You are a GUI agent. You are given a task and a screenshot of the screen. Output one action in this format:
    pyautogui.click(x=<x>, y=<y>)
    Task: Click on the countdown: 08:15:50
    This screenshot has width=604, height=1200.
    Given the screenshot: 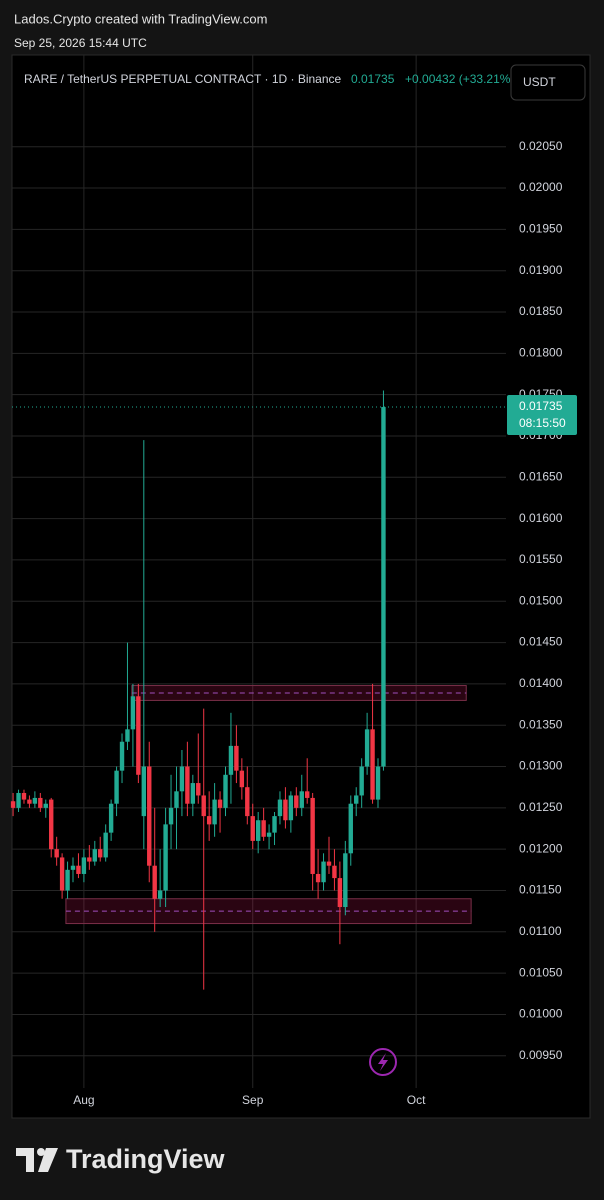 What is the action you would take?
    pyautogui.click(x=542, y=423)
    